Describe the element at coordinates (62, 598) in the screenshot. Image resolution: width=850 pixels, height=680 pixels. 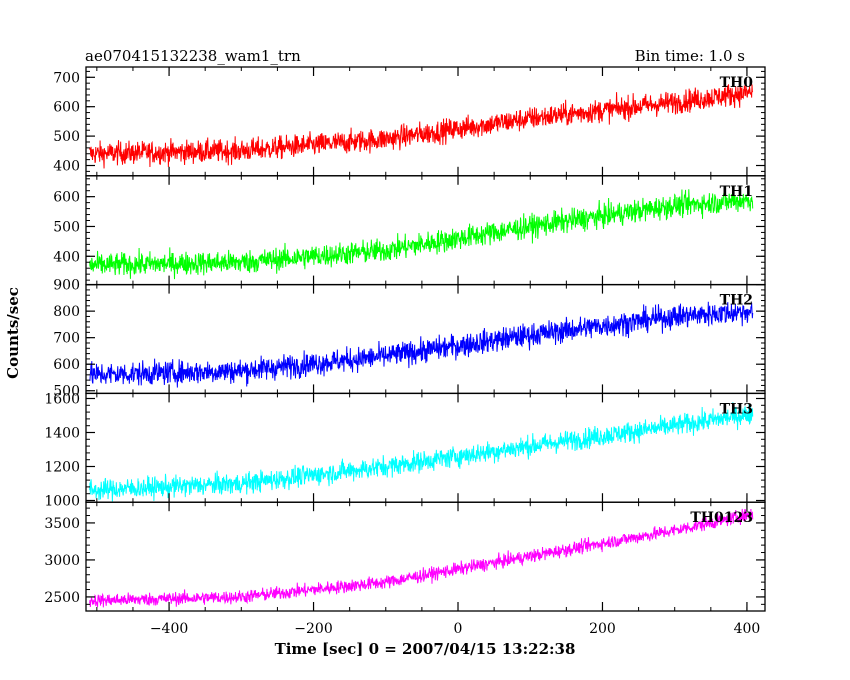
I see `y-tick-label: 2500` at that location.